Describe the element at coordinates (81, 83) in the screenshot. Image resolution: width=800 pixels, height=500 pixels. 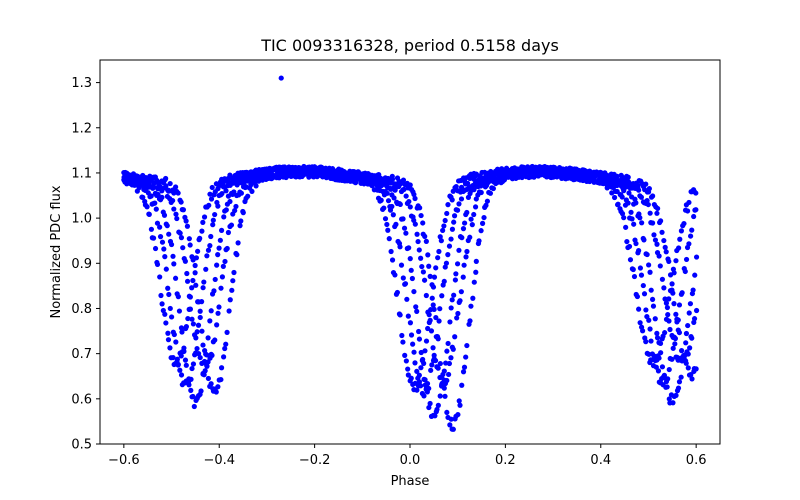
I see `y-tick-label: 1.3` at that location.